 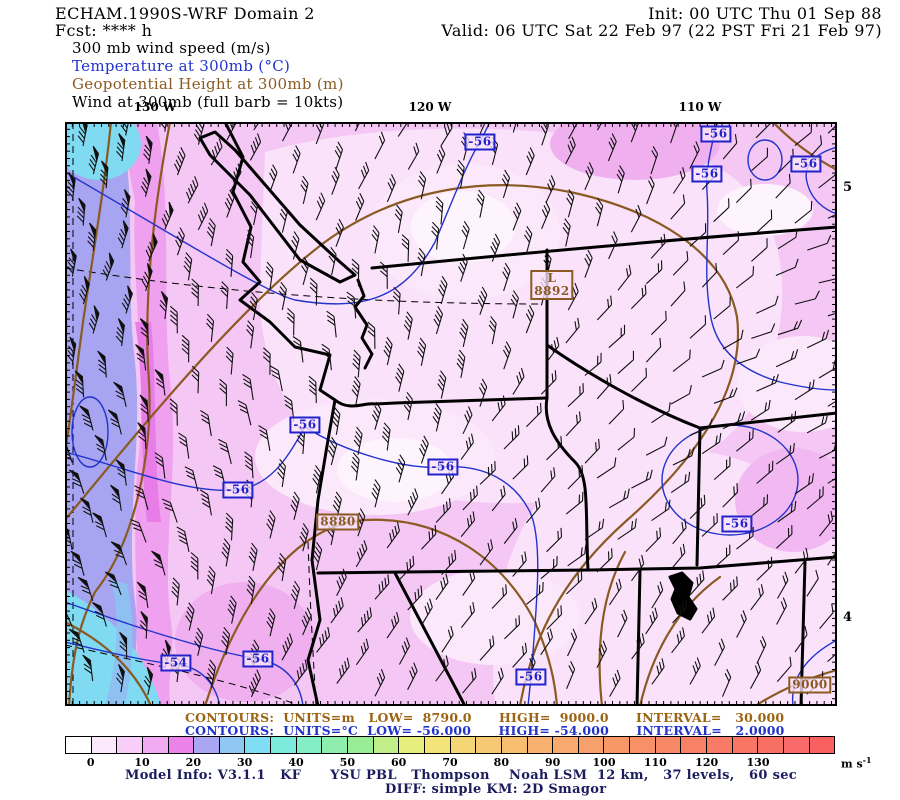 What do you see at coordinates (155, 107) in the screenshot?
I see `lon-tick-label: 130 W` at bounding box center [155, 107].